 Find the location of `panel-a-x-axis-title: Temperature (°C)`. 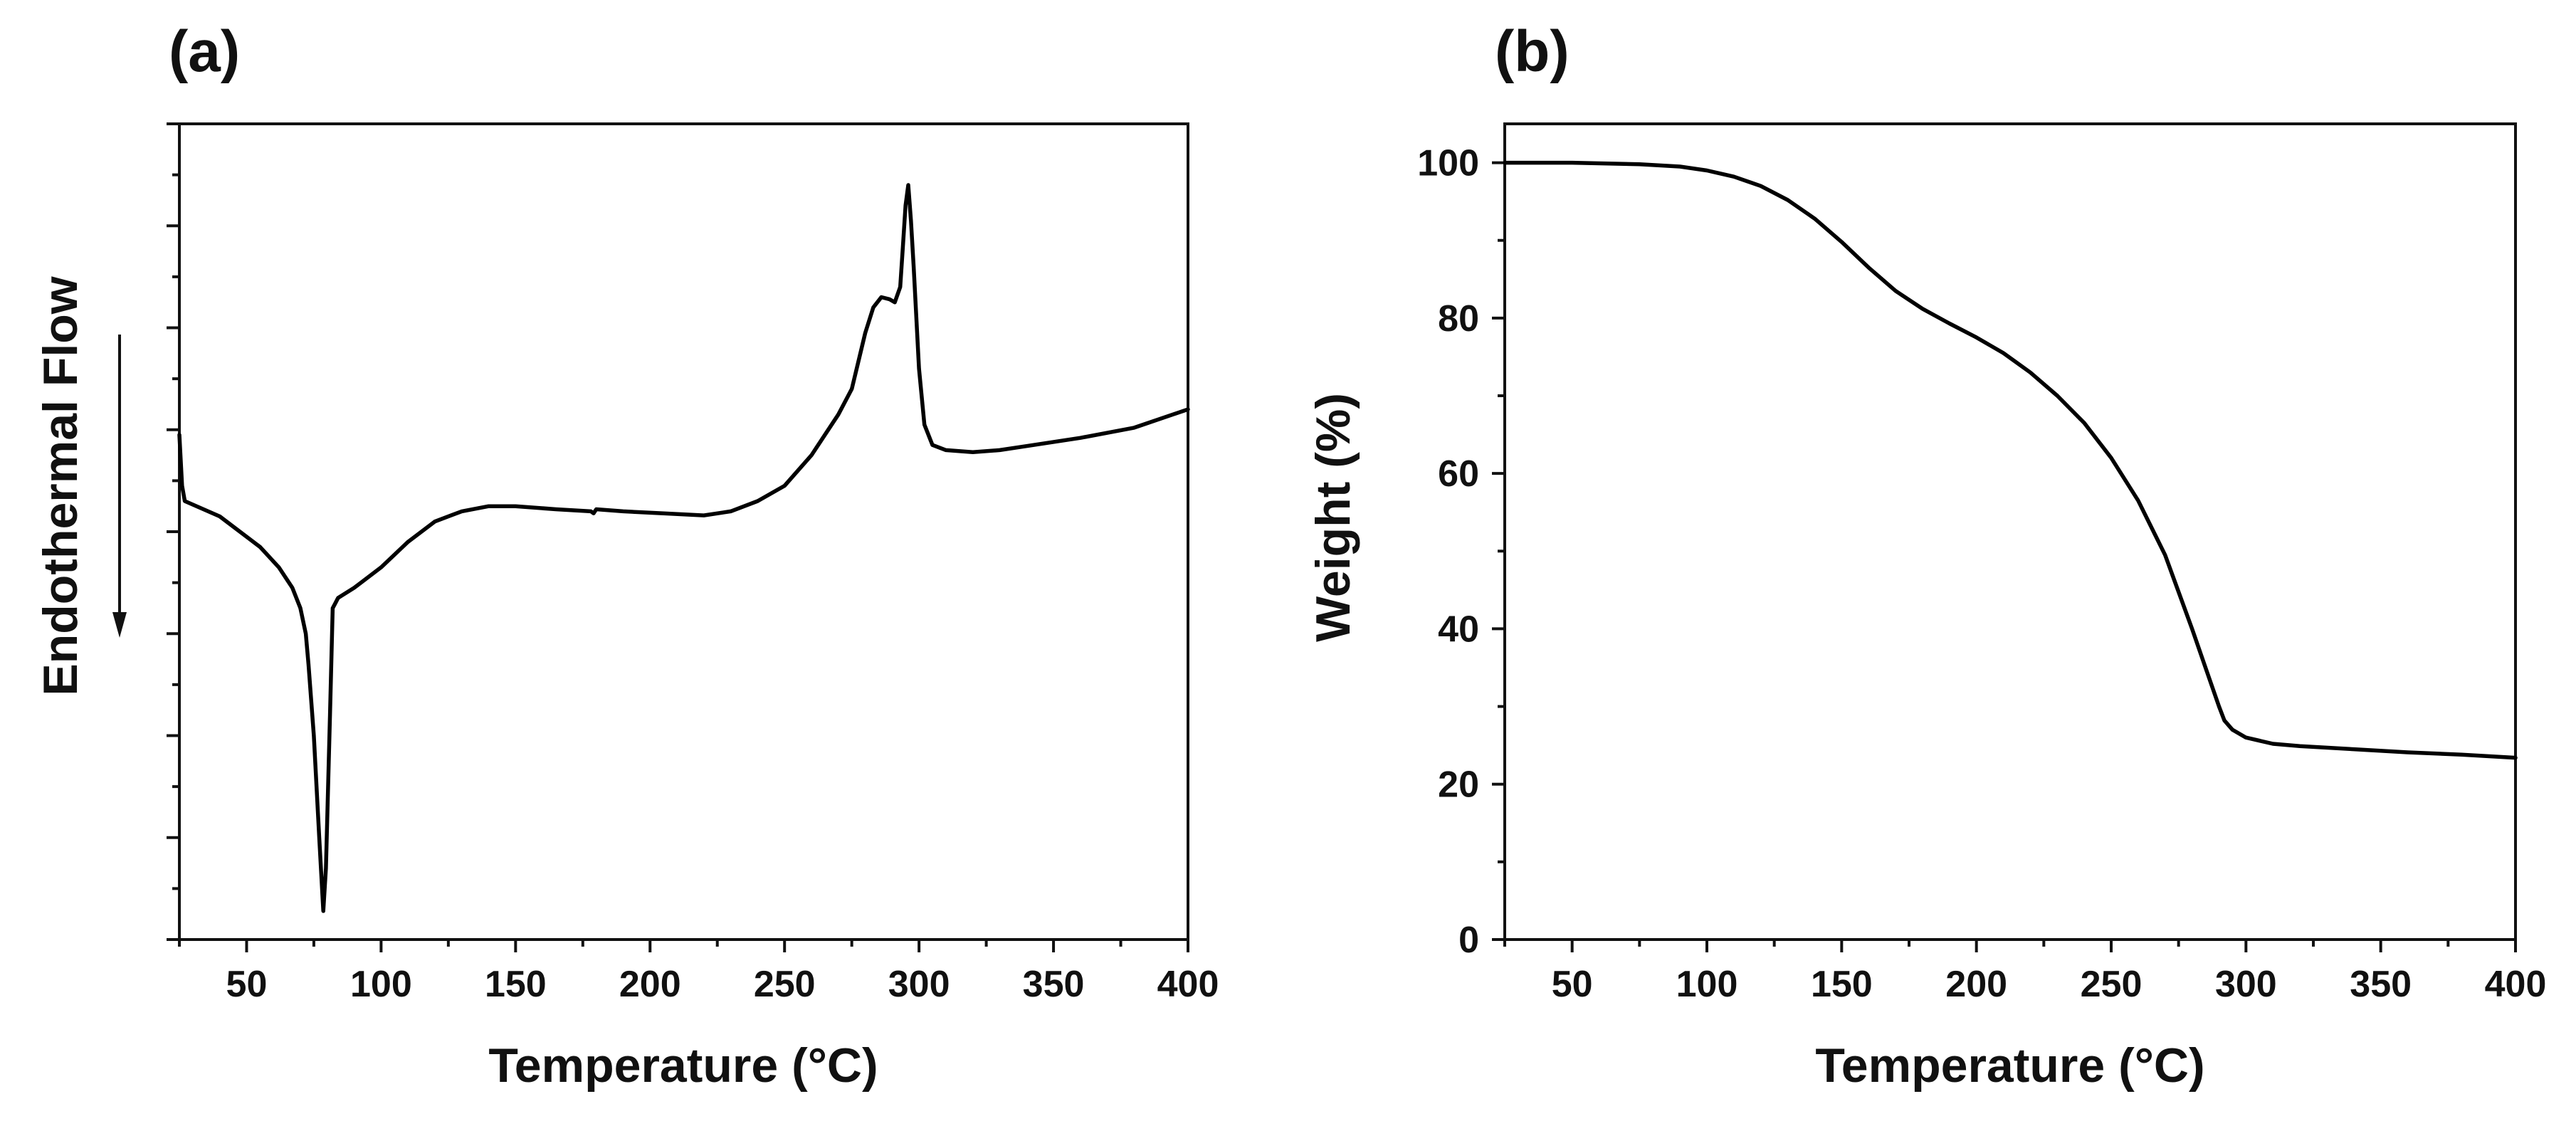

panel-a-x-axis-title: Temperature (°C) is located at coordinates (683, 1065).